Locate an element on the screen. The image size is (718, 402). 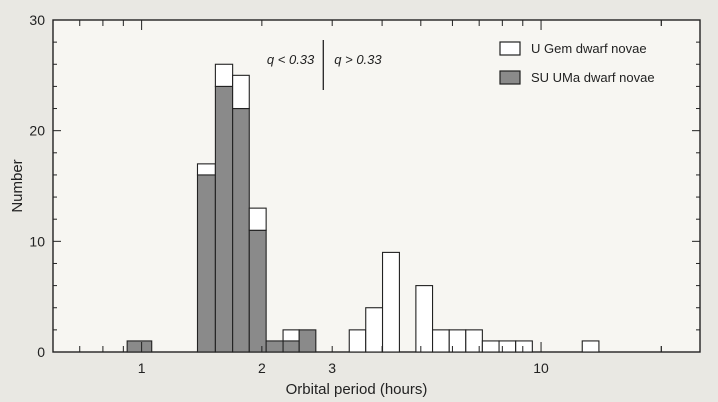
y-axis-label: Number is located at coordinates (17, 185).